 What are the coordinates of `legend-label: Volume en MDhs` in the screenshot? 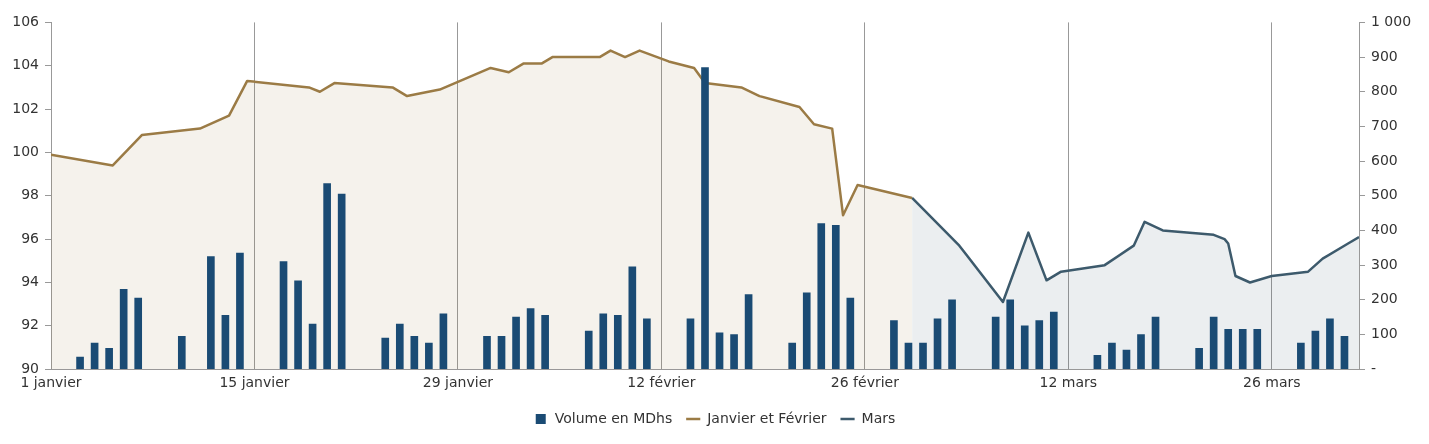 It's located at (613, 417).